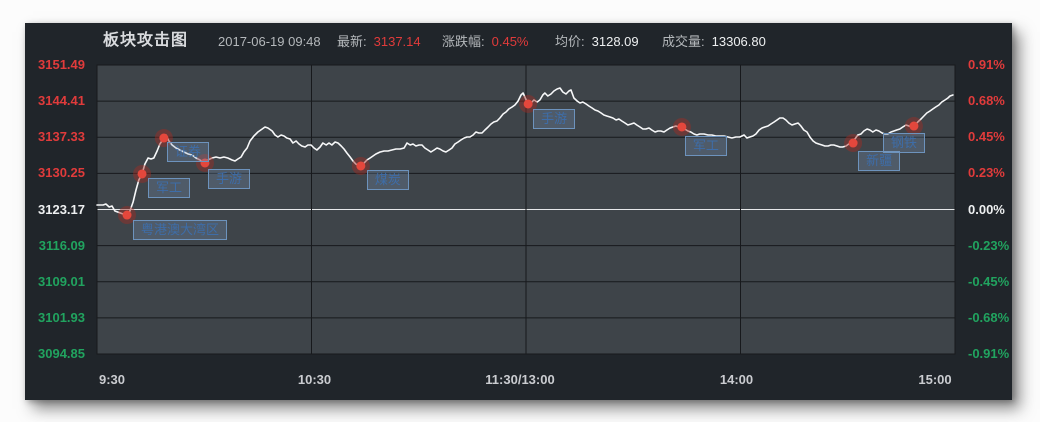  I want to click on y-axis-price-label: 3144.41, so click(61, 101).